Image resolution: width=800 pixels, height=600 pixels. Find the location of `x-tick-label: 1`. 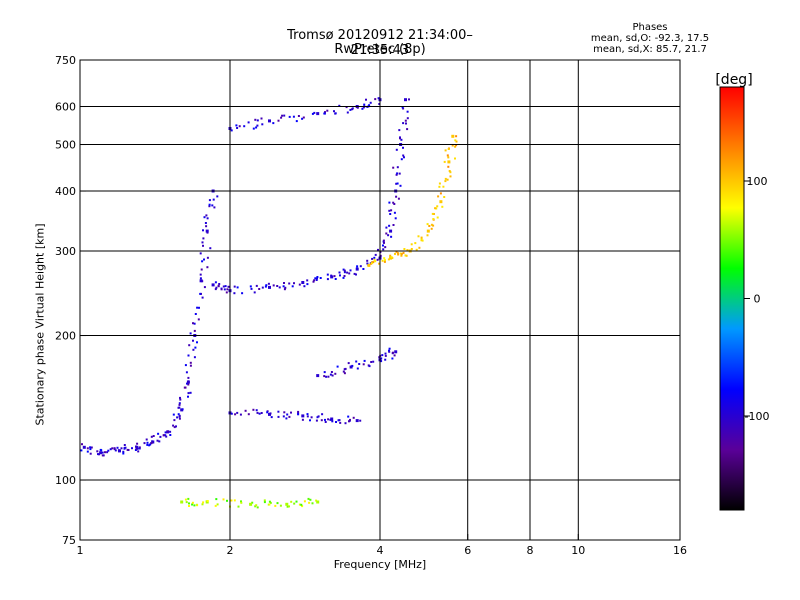

x-tick-label: 1 is located at coordinates (80, 550).